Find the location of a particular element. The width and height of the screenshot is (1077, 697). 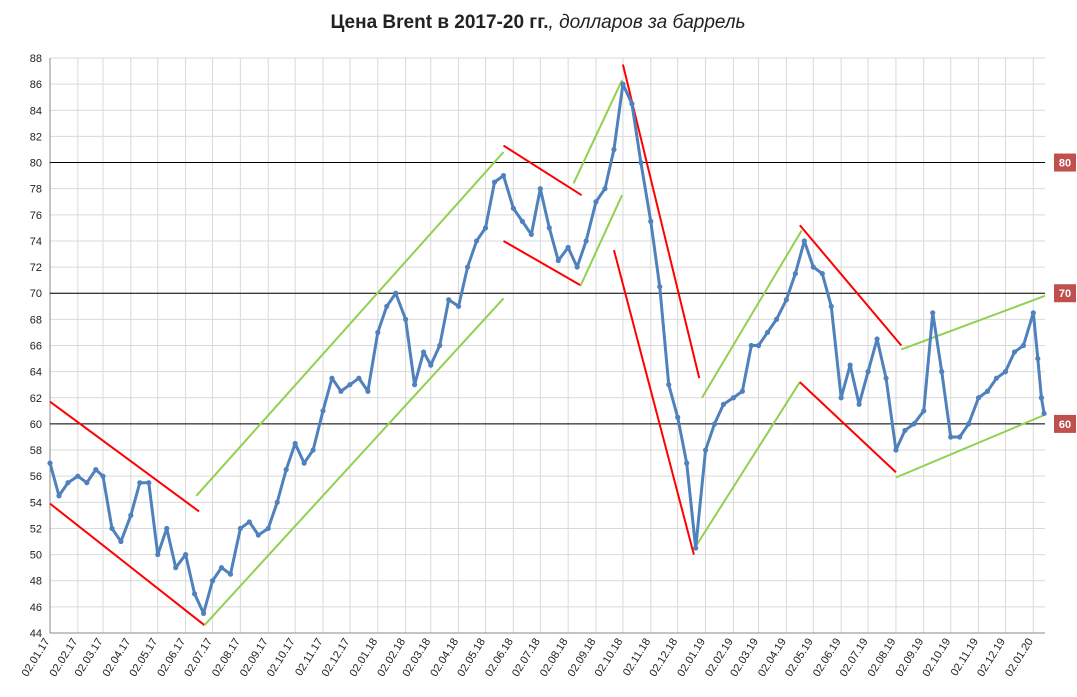

y-tick-label: 64 is located at coordinates (36, 373).